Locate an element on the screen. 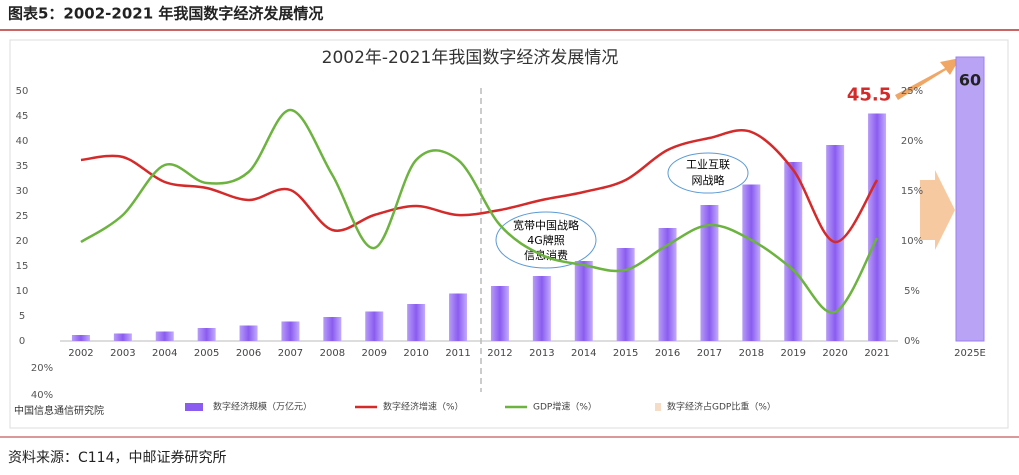  y-tick-label: 35 is located at coordinates (22, 166).